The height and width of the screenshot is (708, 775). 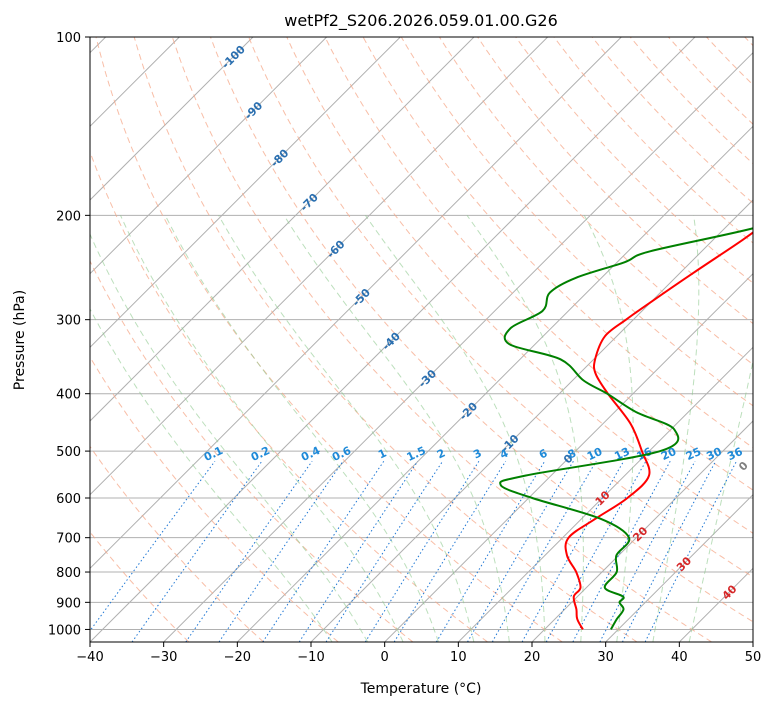 What do you see at coordinates (68, 38) in the screenshot?
I see `y-tick-label: 100` at bounding box center [68, 38].